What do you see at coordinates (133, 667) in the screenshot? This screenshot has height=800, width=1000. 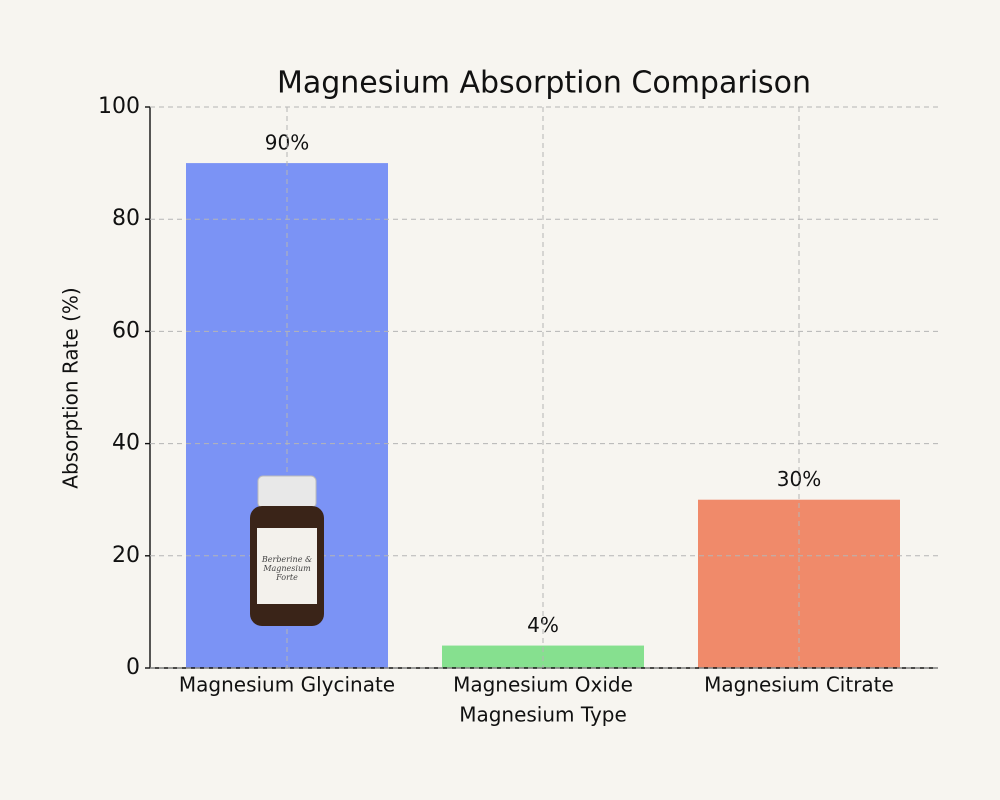 I see `y-tick-label: 0` at bounding box center [133, 667].